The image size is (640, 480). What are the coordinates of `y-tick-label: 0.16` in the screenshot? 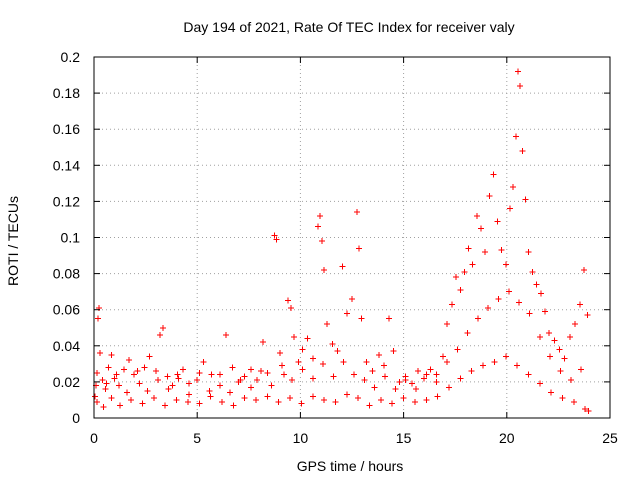 It's located at (66, 129).